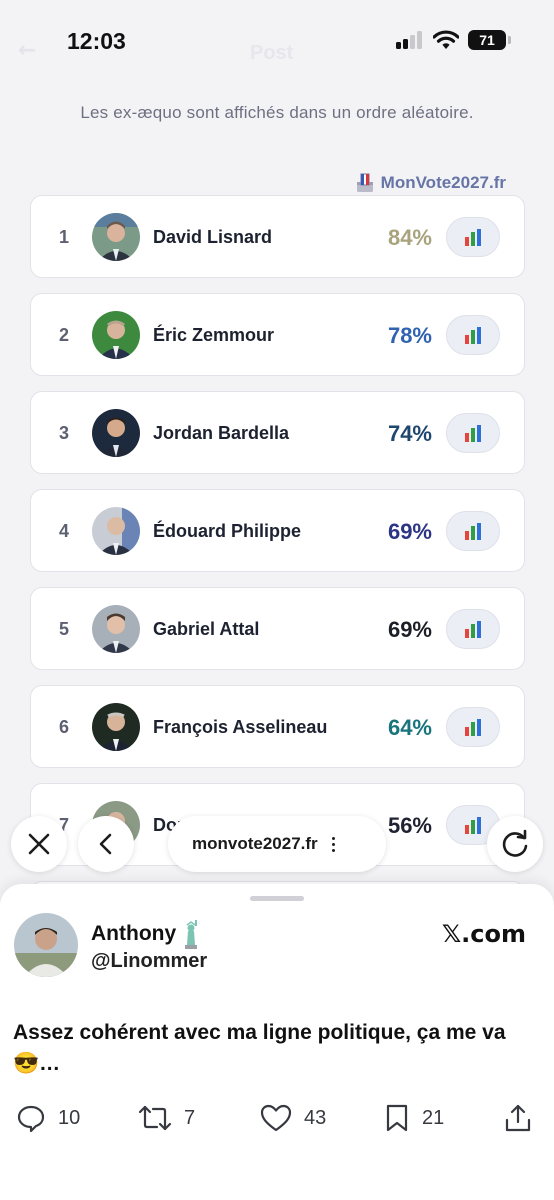  I want to click on share-icon, so click(518, 1118).